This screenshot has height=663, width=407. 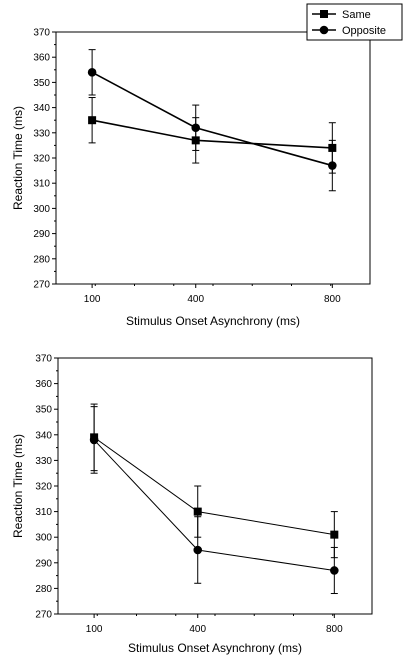 I want to click on legend: Same Opposite, so click(x=354, y=22).